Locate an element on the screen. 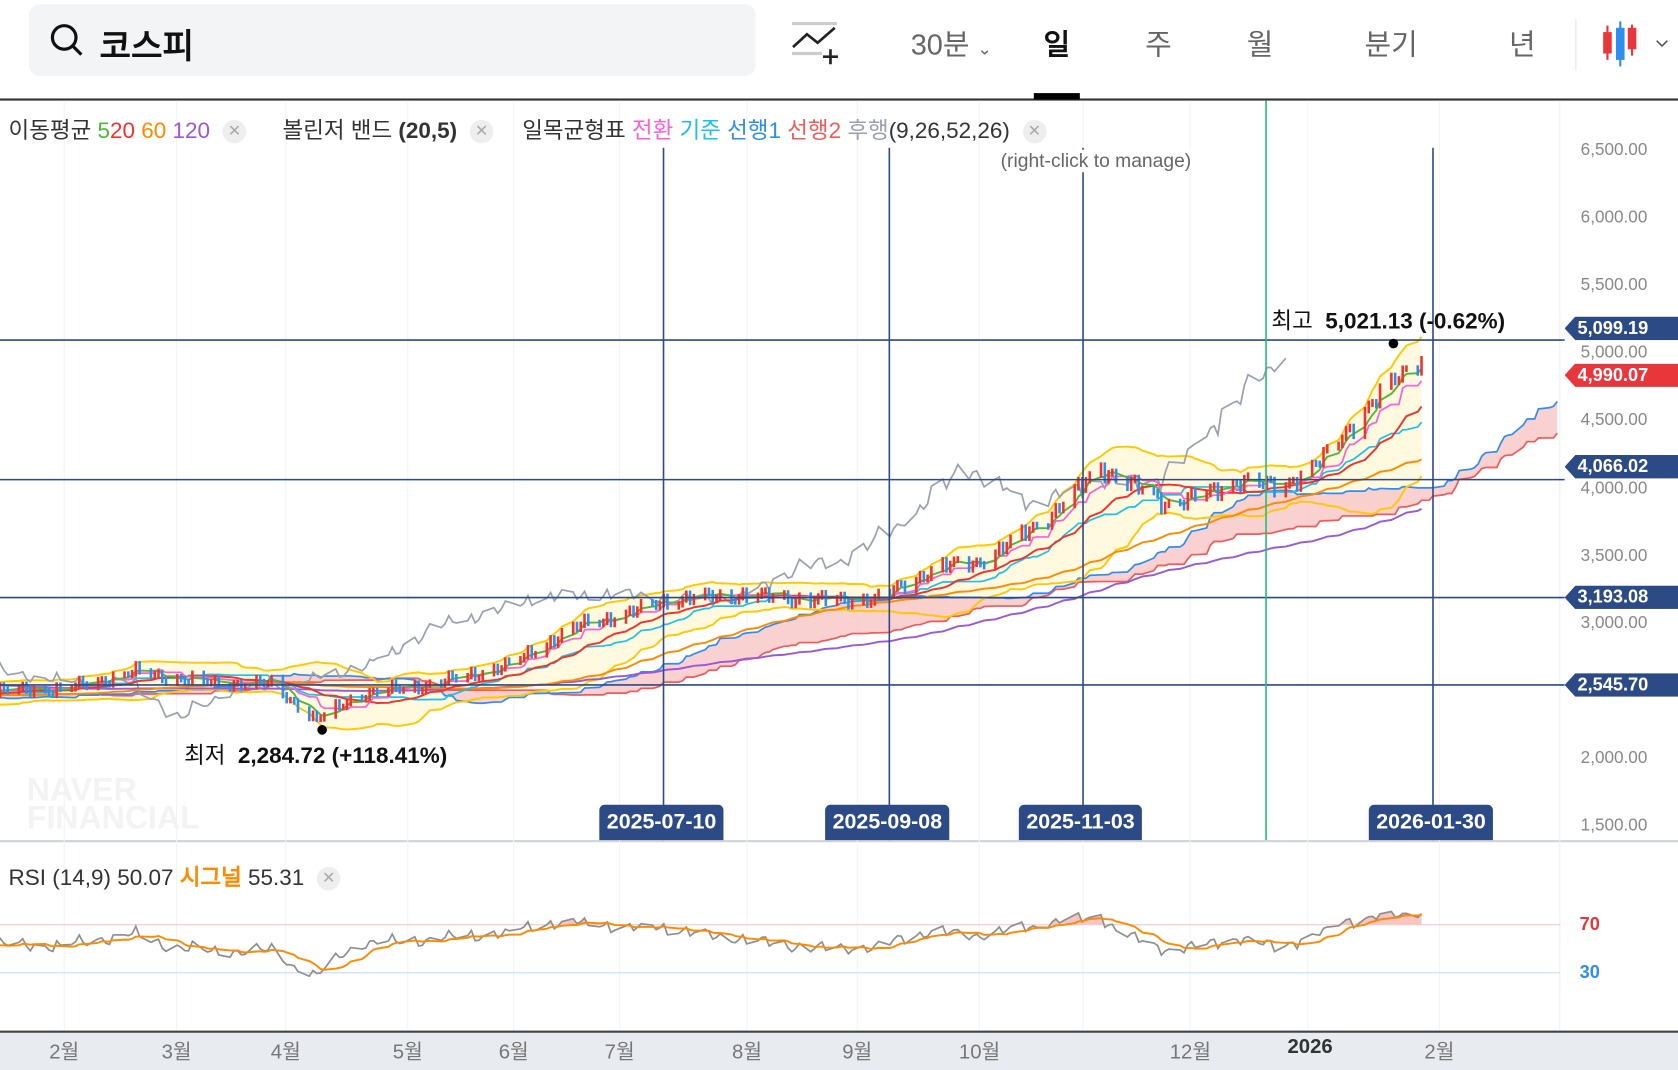 The width and height of the screenshot is (1678, 1070). ichimoku-conversion: 전환 is located at coordinates (652, 131).